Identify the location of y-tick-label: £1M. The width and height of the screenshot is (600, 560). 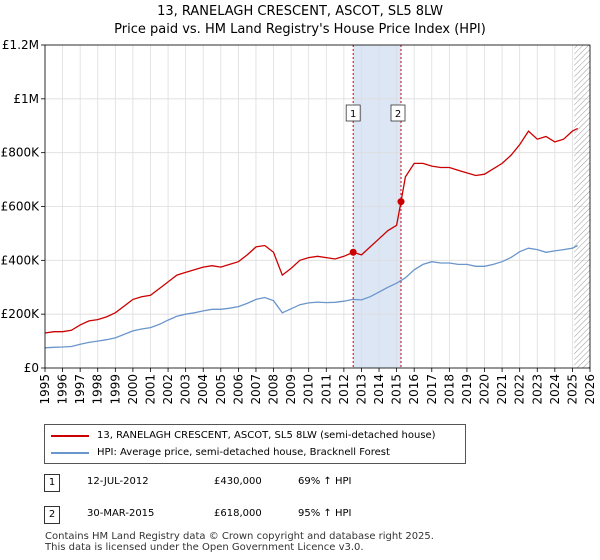
(26, 99).